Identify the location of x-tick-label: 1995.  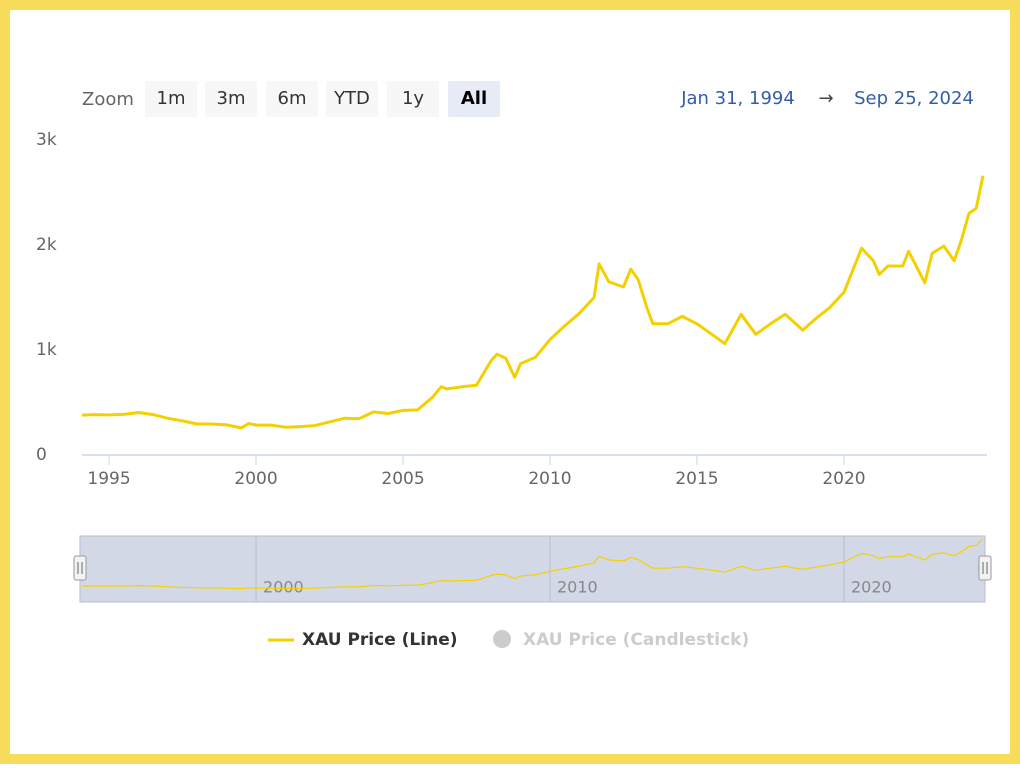
(108, 479).